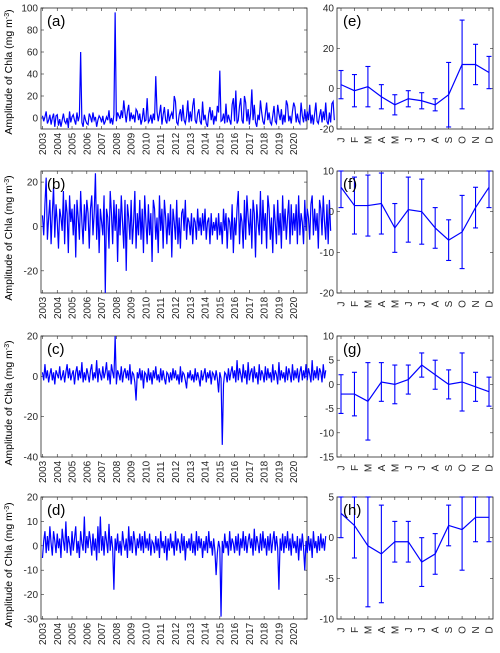 The image size is (500, 653). Describe the element at coordinates (294, 471) in the screenshot. I see `xtick-label: 2020` at that location.